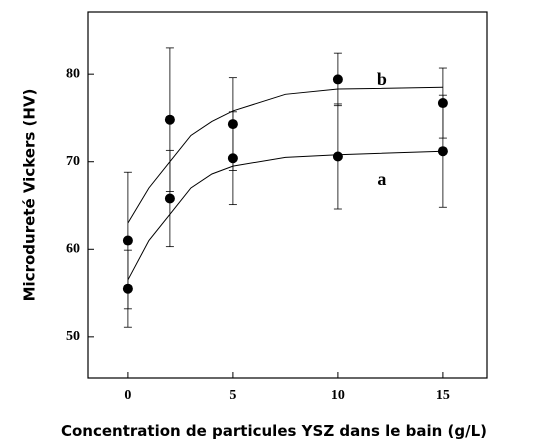  I want to click on x-tick-label: 5, so click(232, 395).